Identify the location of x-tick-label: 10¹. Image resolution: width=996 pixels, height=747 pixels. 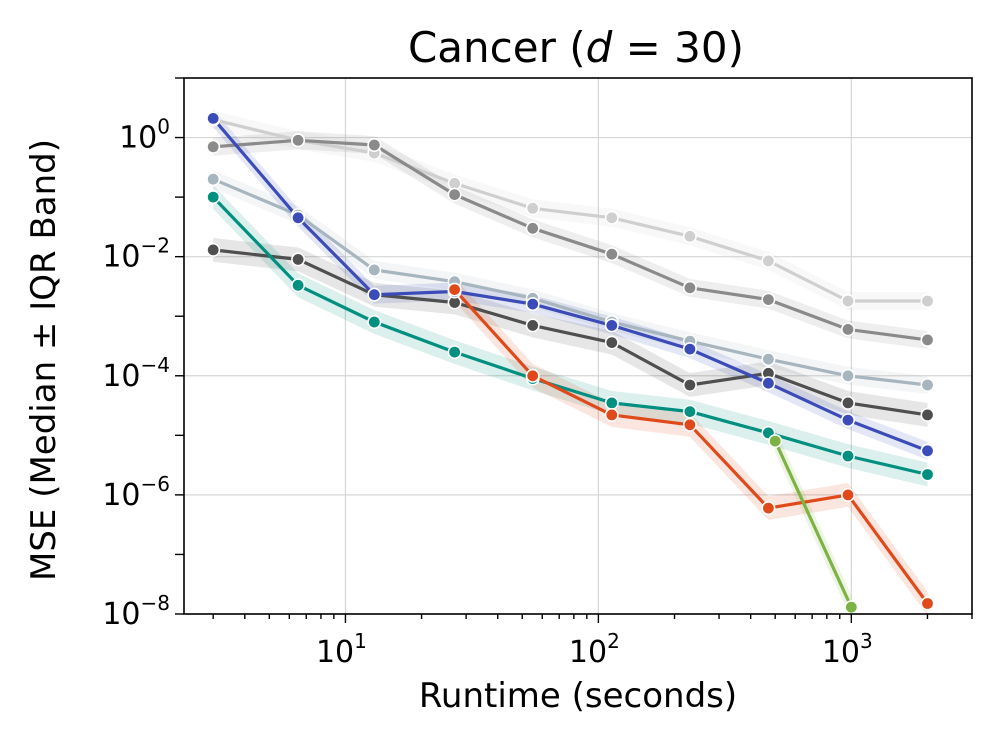
(341, 649).